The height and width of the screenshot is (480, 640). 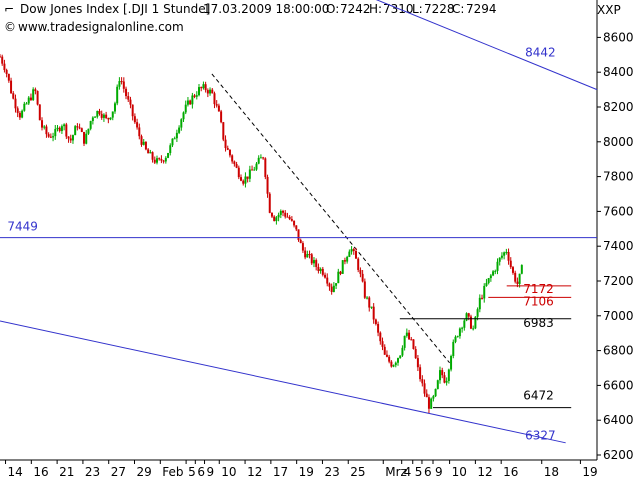 I want to click on close-value: 7294, so click(x=481, y=9).